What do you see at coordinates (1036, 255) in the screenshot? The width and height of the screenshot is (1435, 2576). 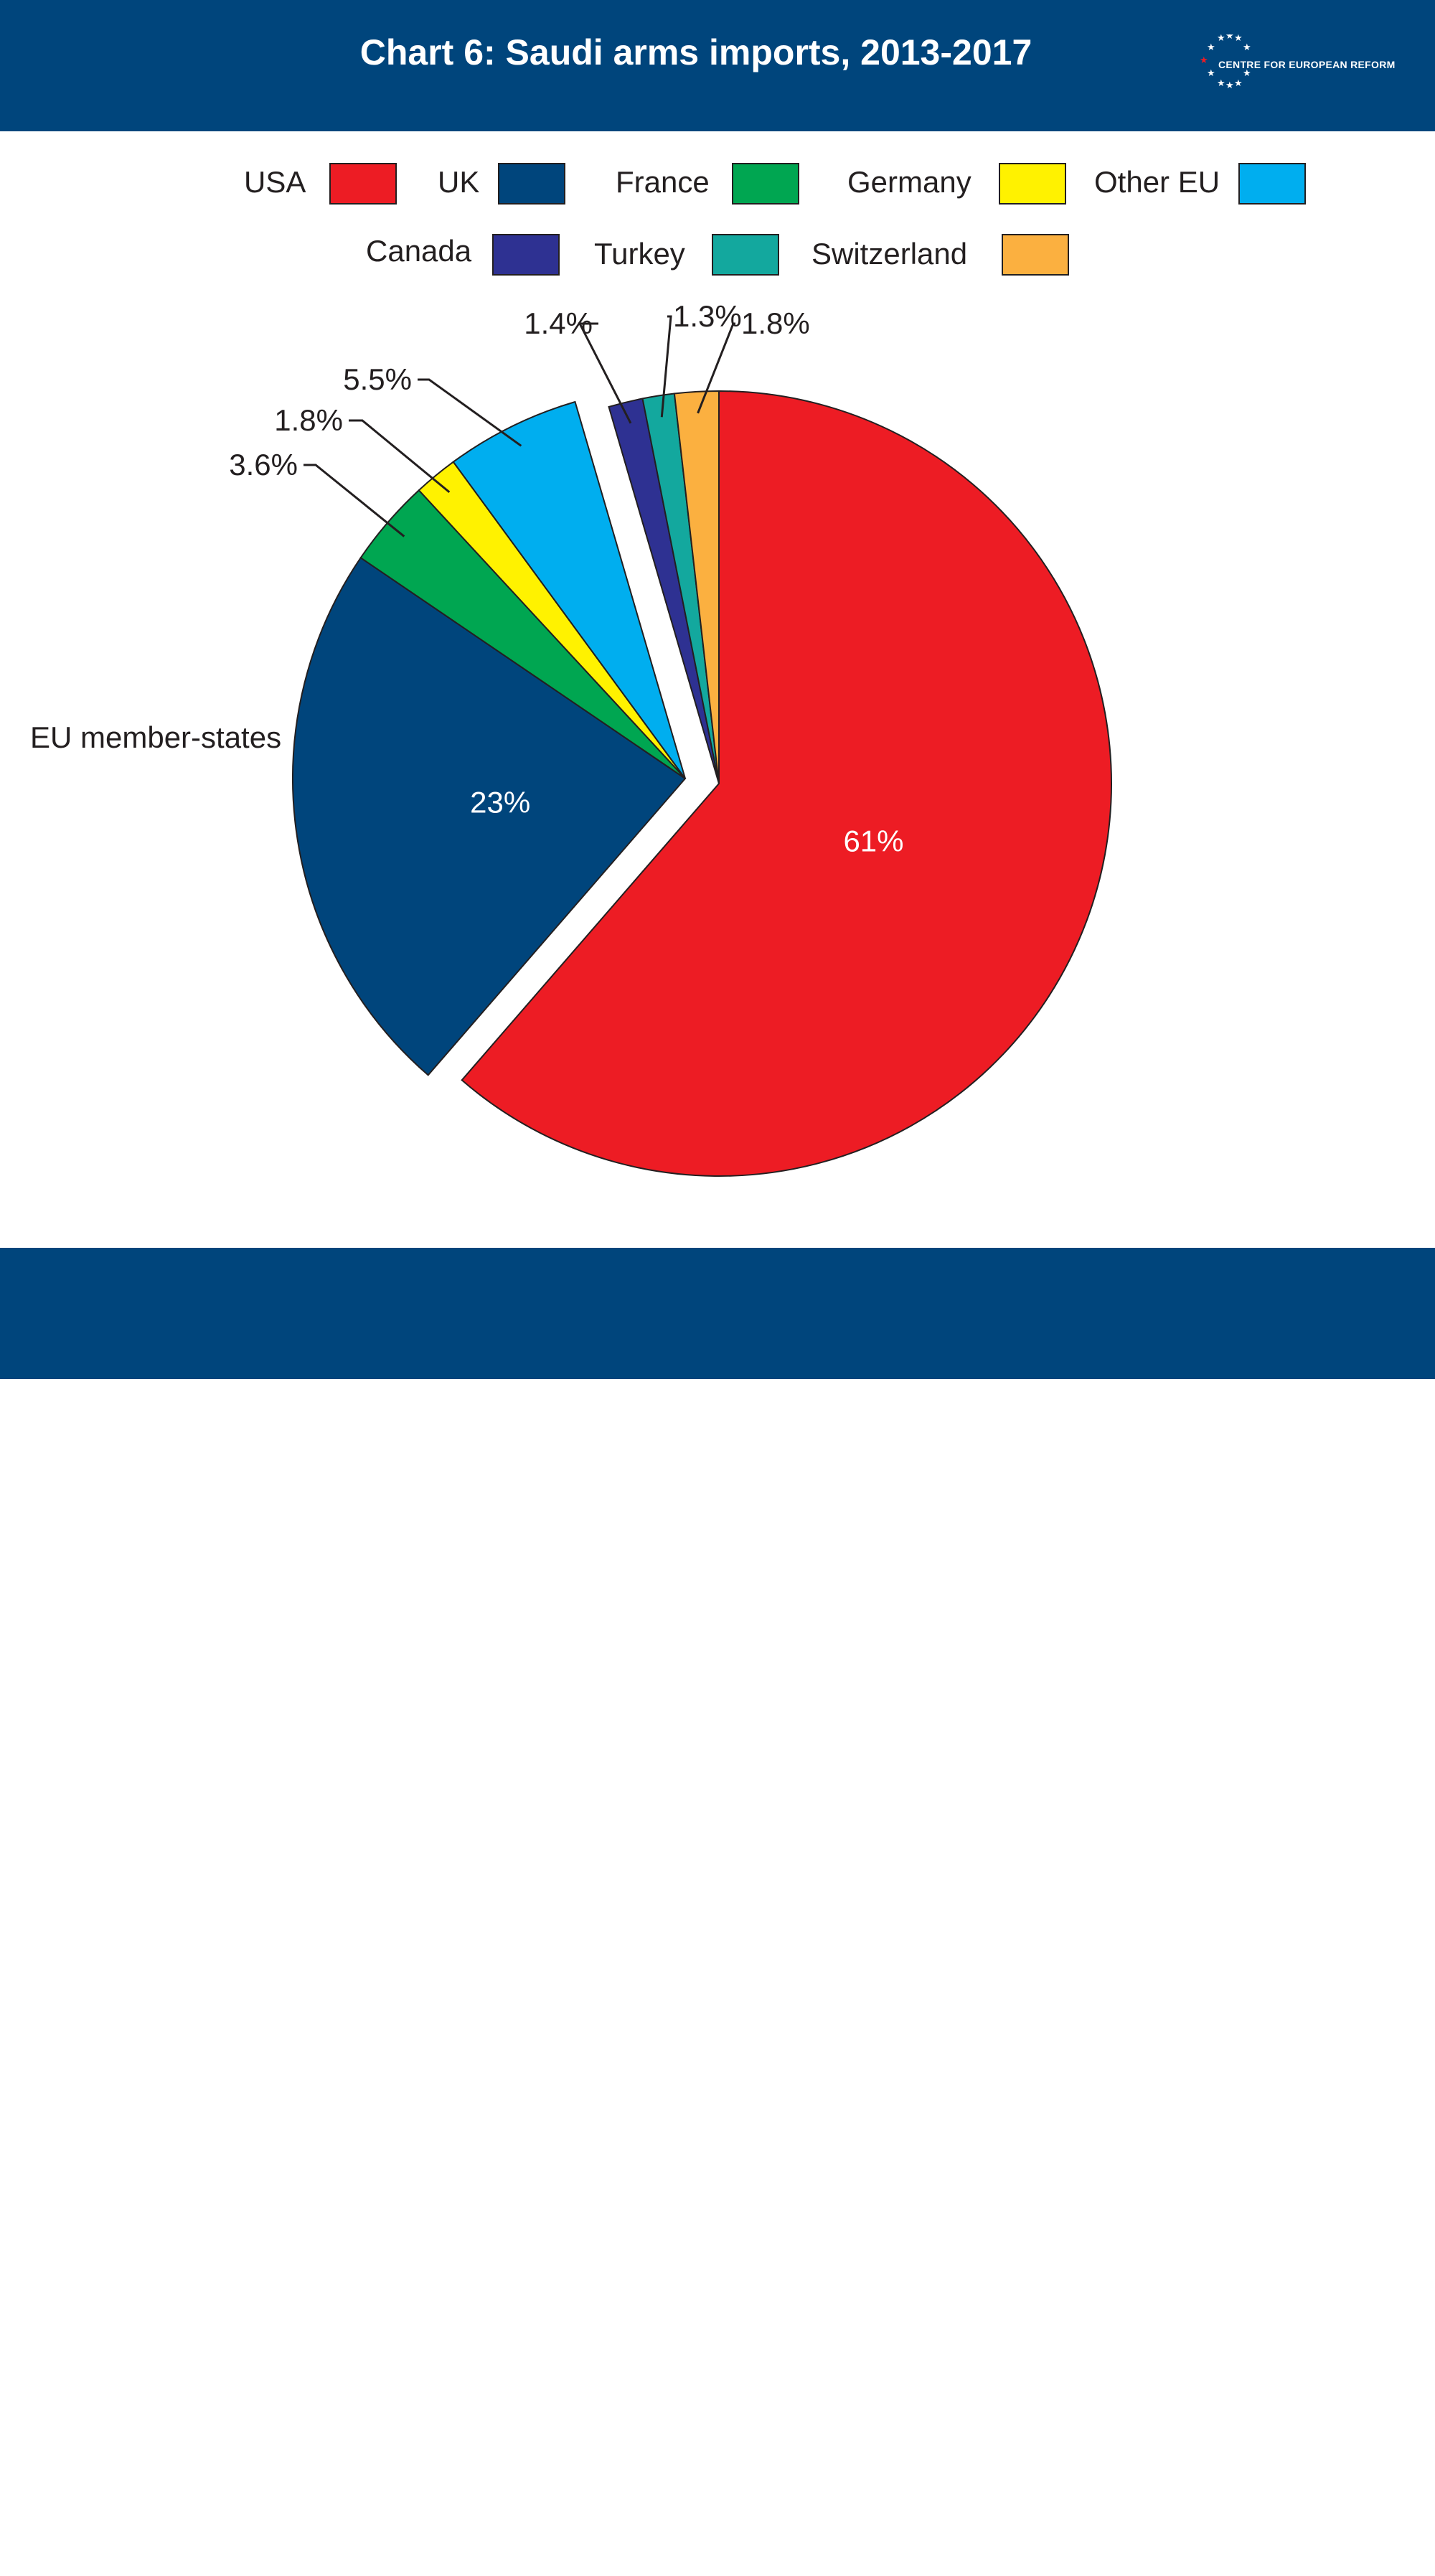 I see `legend-swatch-switzerland` at bounding box center [1036, 255].